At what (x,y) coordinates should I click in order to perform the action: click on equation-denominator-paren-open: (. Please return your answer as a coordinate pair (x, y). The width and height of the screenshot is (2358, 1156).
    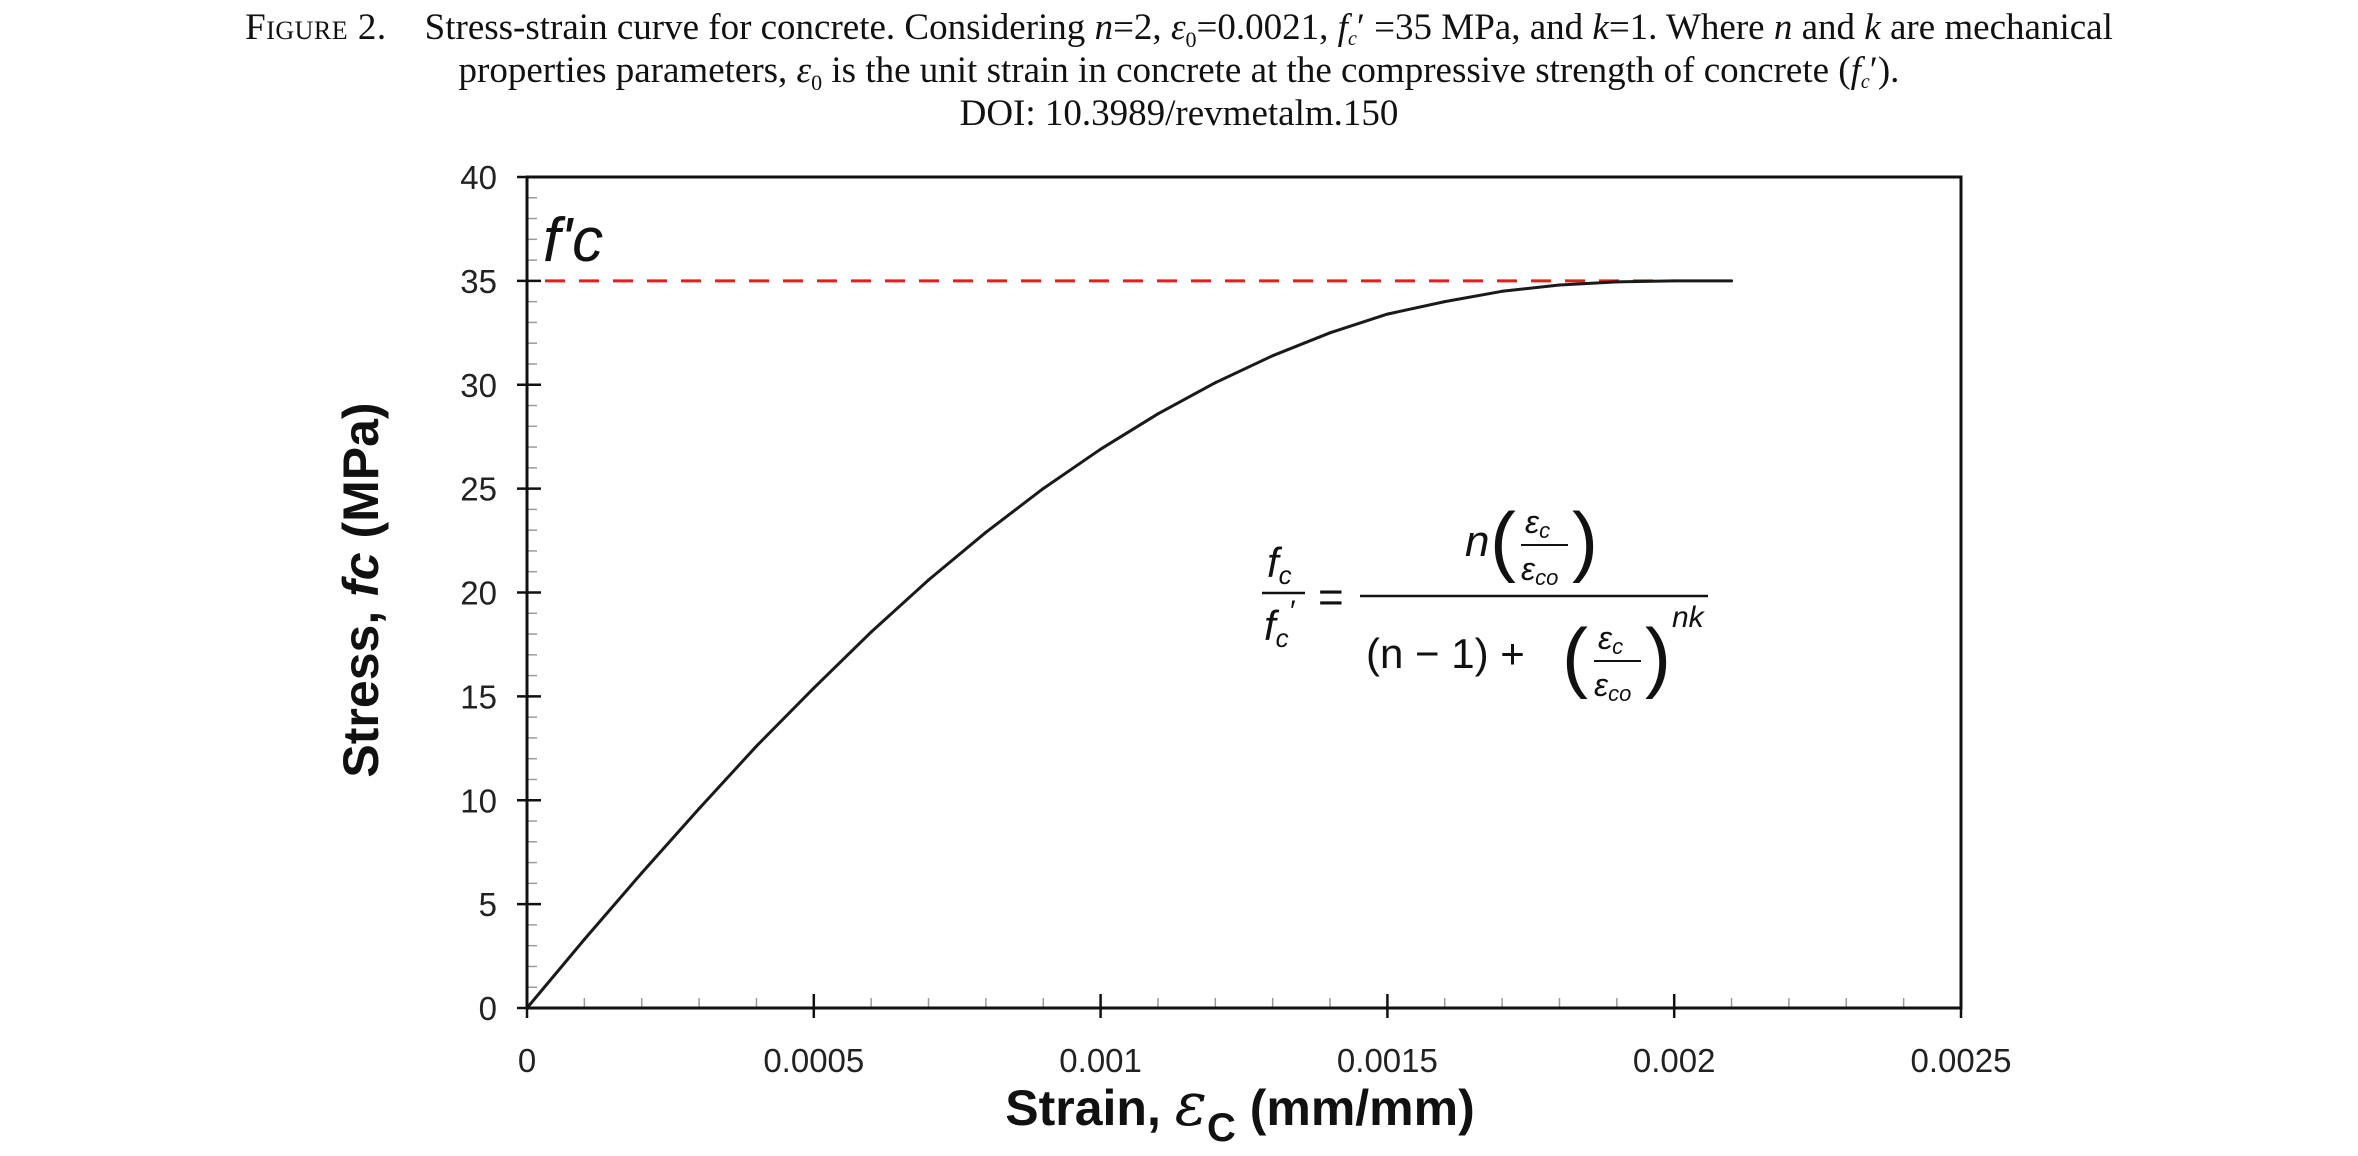
    Looking at the image, I should click on (1575, 656).